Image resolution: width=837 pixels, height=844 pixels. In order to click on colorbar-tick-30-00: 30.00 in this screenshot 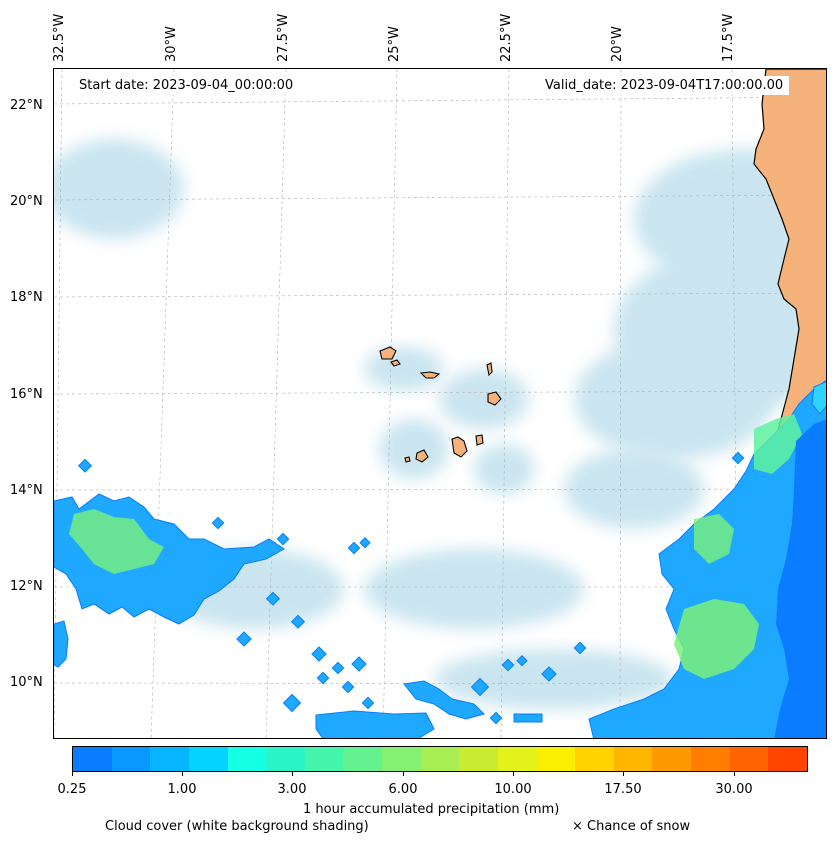, I will do `click(734, 789)`.